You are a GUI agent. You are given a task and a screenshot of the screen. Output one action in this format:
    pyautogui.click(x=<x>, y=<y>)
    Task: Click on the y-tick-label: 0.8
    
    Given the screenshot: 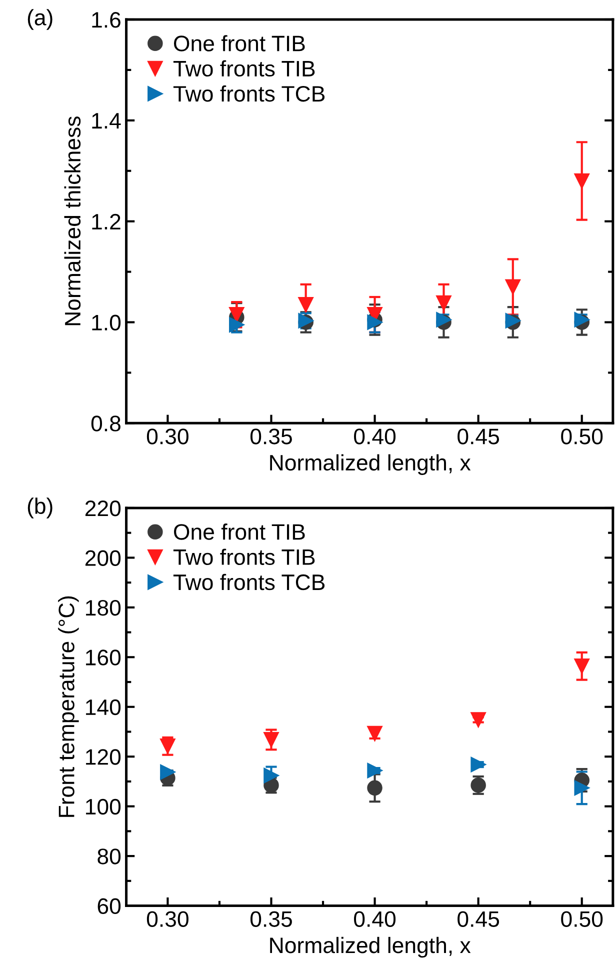 What is the action you would take?
    pyautogui.click(x=105, y=424)
    